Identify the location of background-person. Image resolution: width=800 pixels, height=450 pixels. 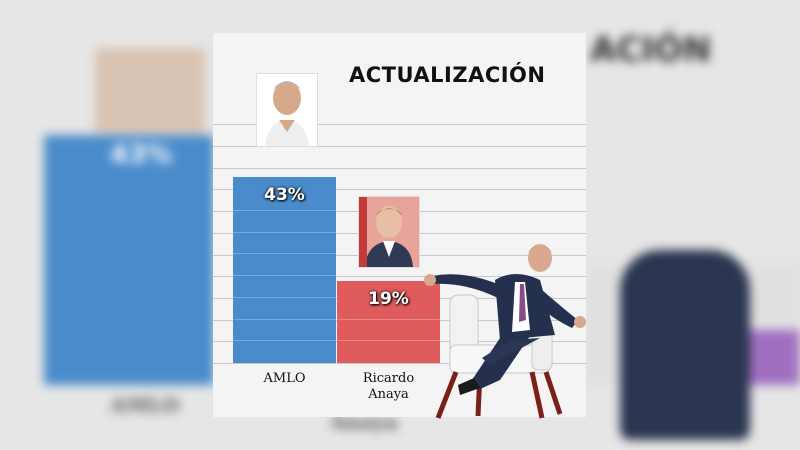
(685, 345).